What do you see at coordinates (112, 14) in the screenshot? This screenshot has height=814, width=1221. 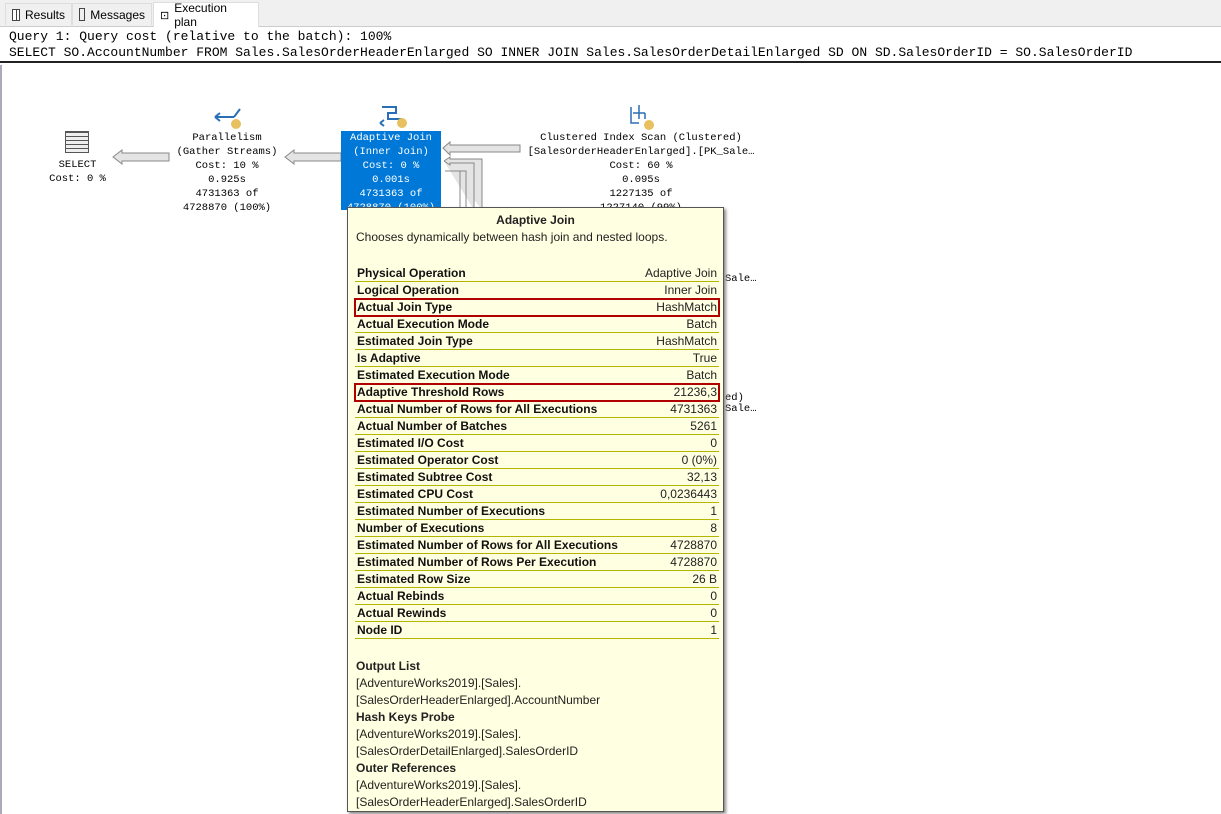 I see `tab-messages: Messages` at bounding box center [112, 14].